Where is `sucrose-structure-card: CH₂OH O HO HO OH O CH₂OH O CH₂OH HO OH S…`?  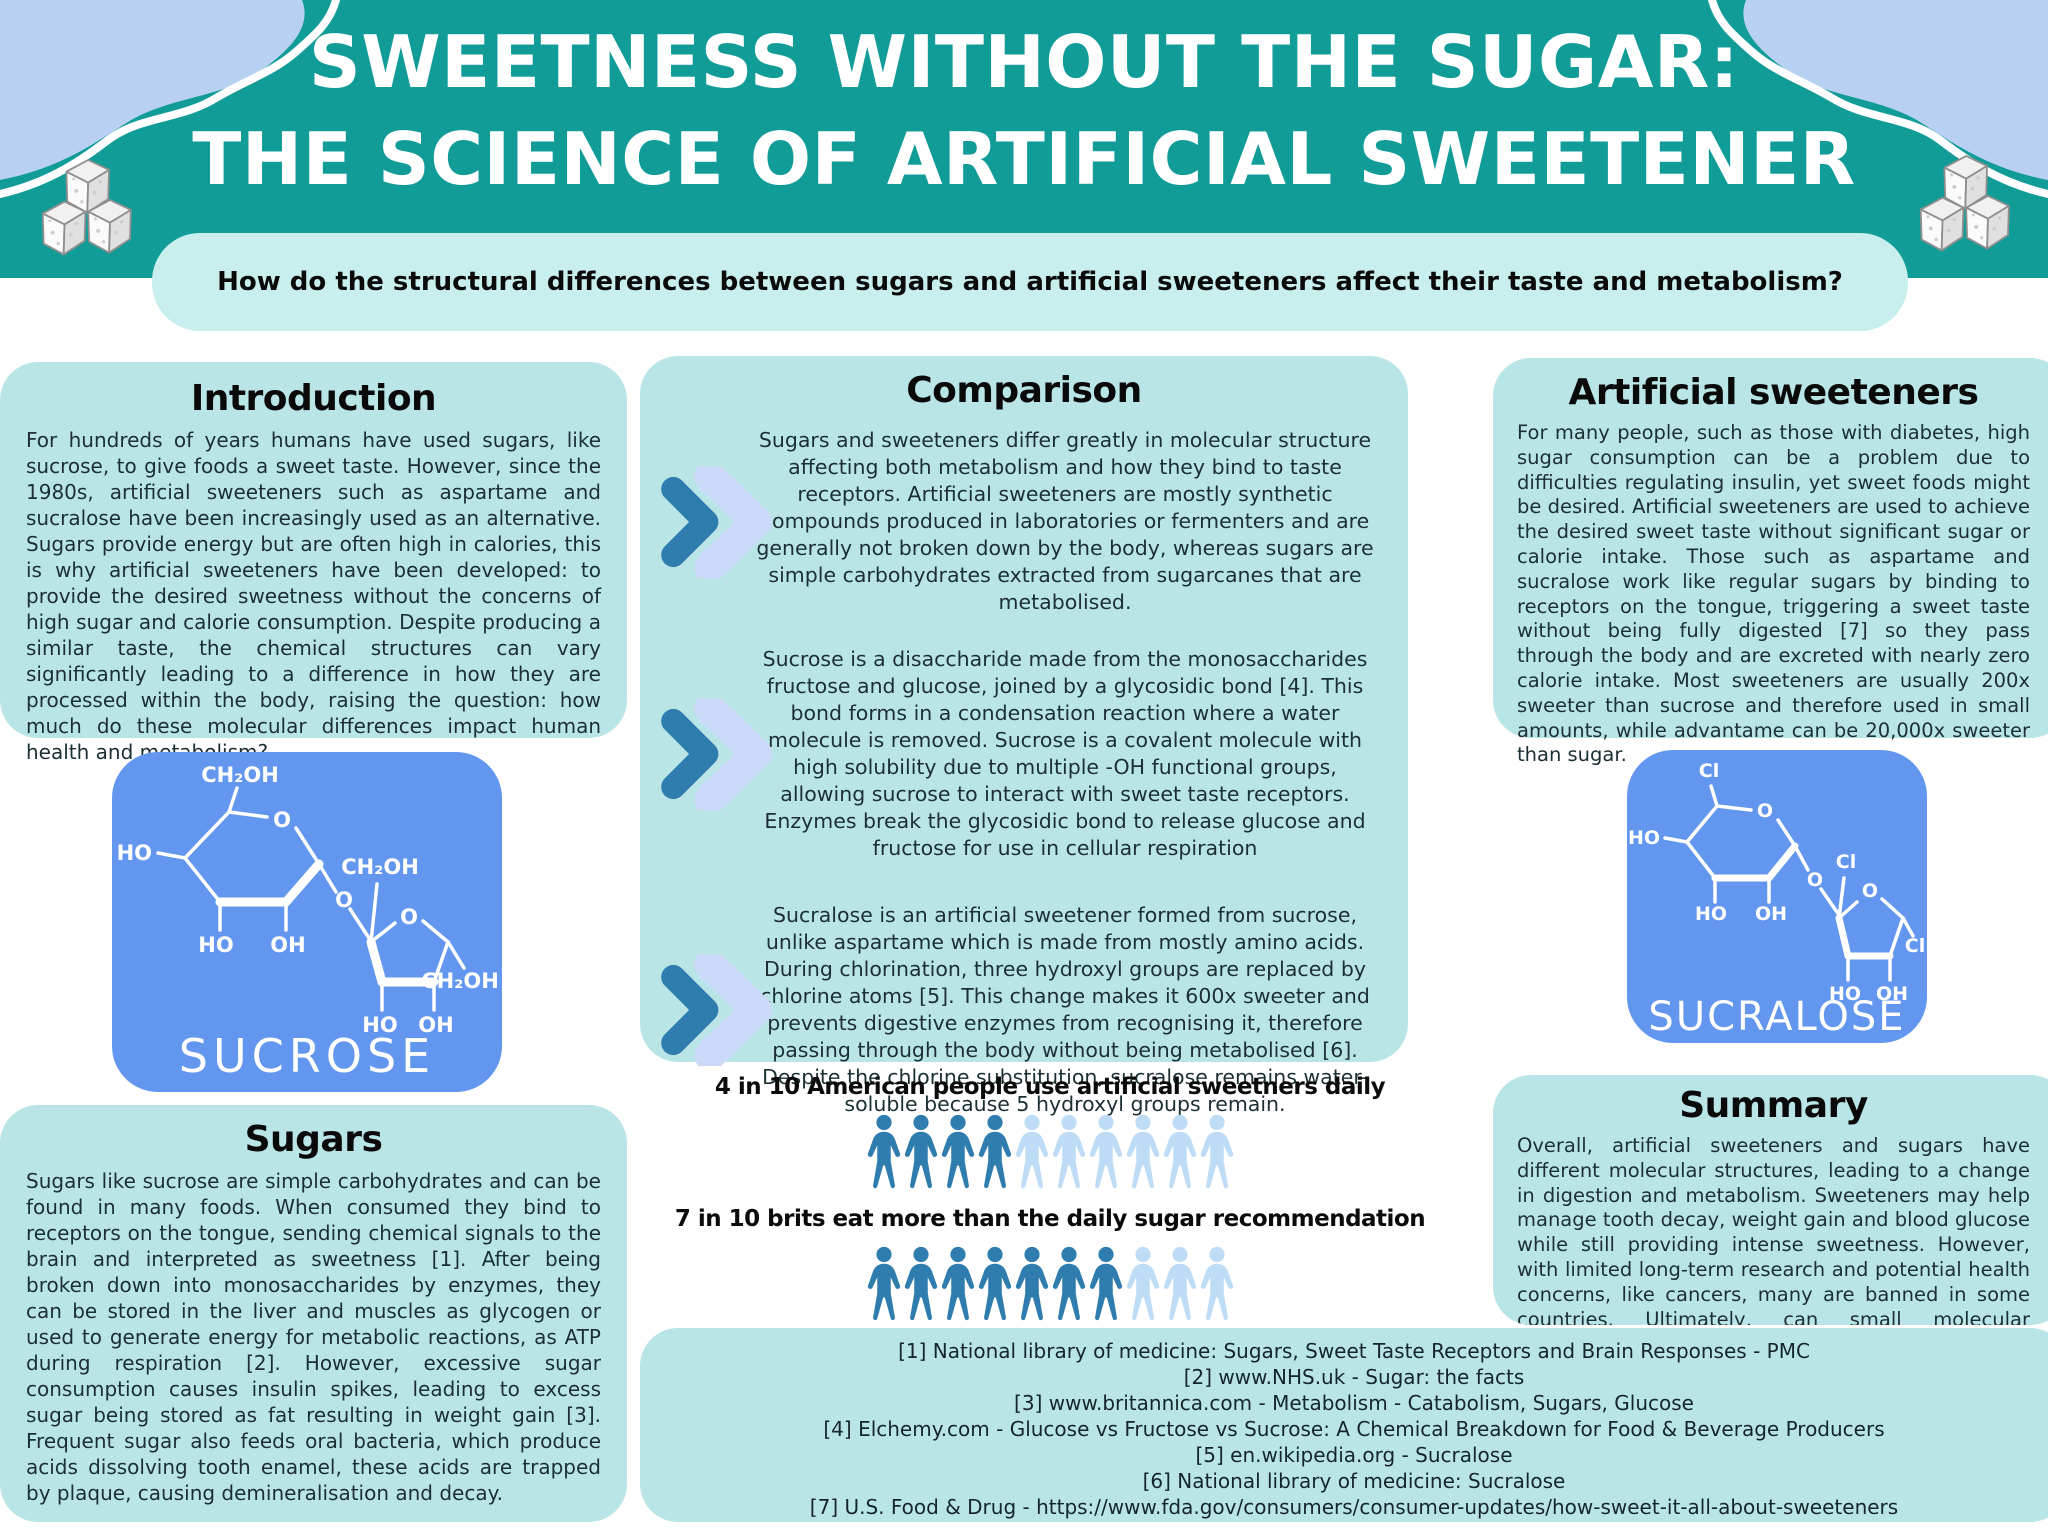
sucrose-structure-card: CH₂OH O HO HO OH O CH₂OH O CH₂OH HO OH S… is located at coordinates (307, 922).